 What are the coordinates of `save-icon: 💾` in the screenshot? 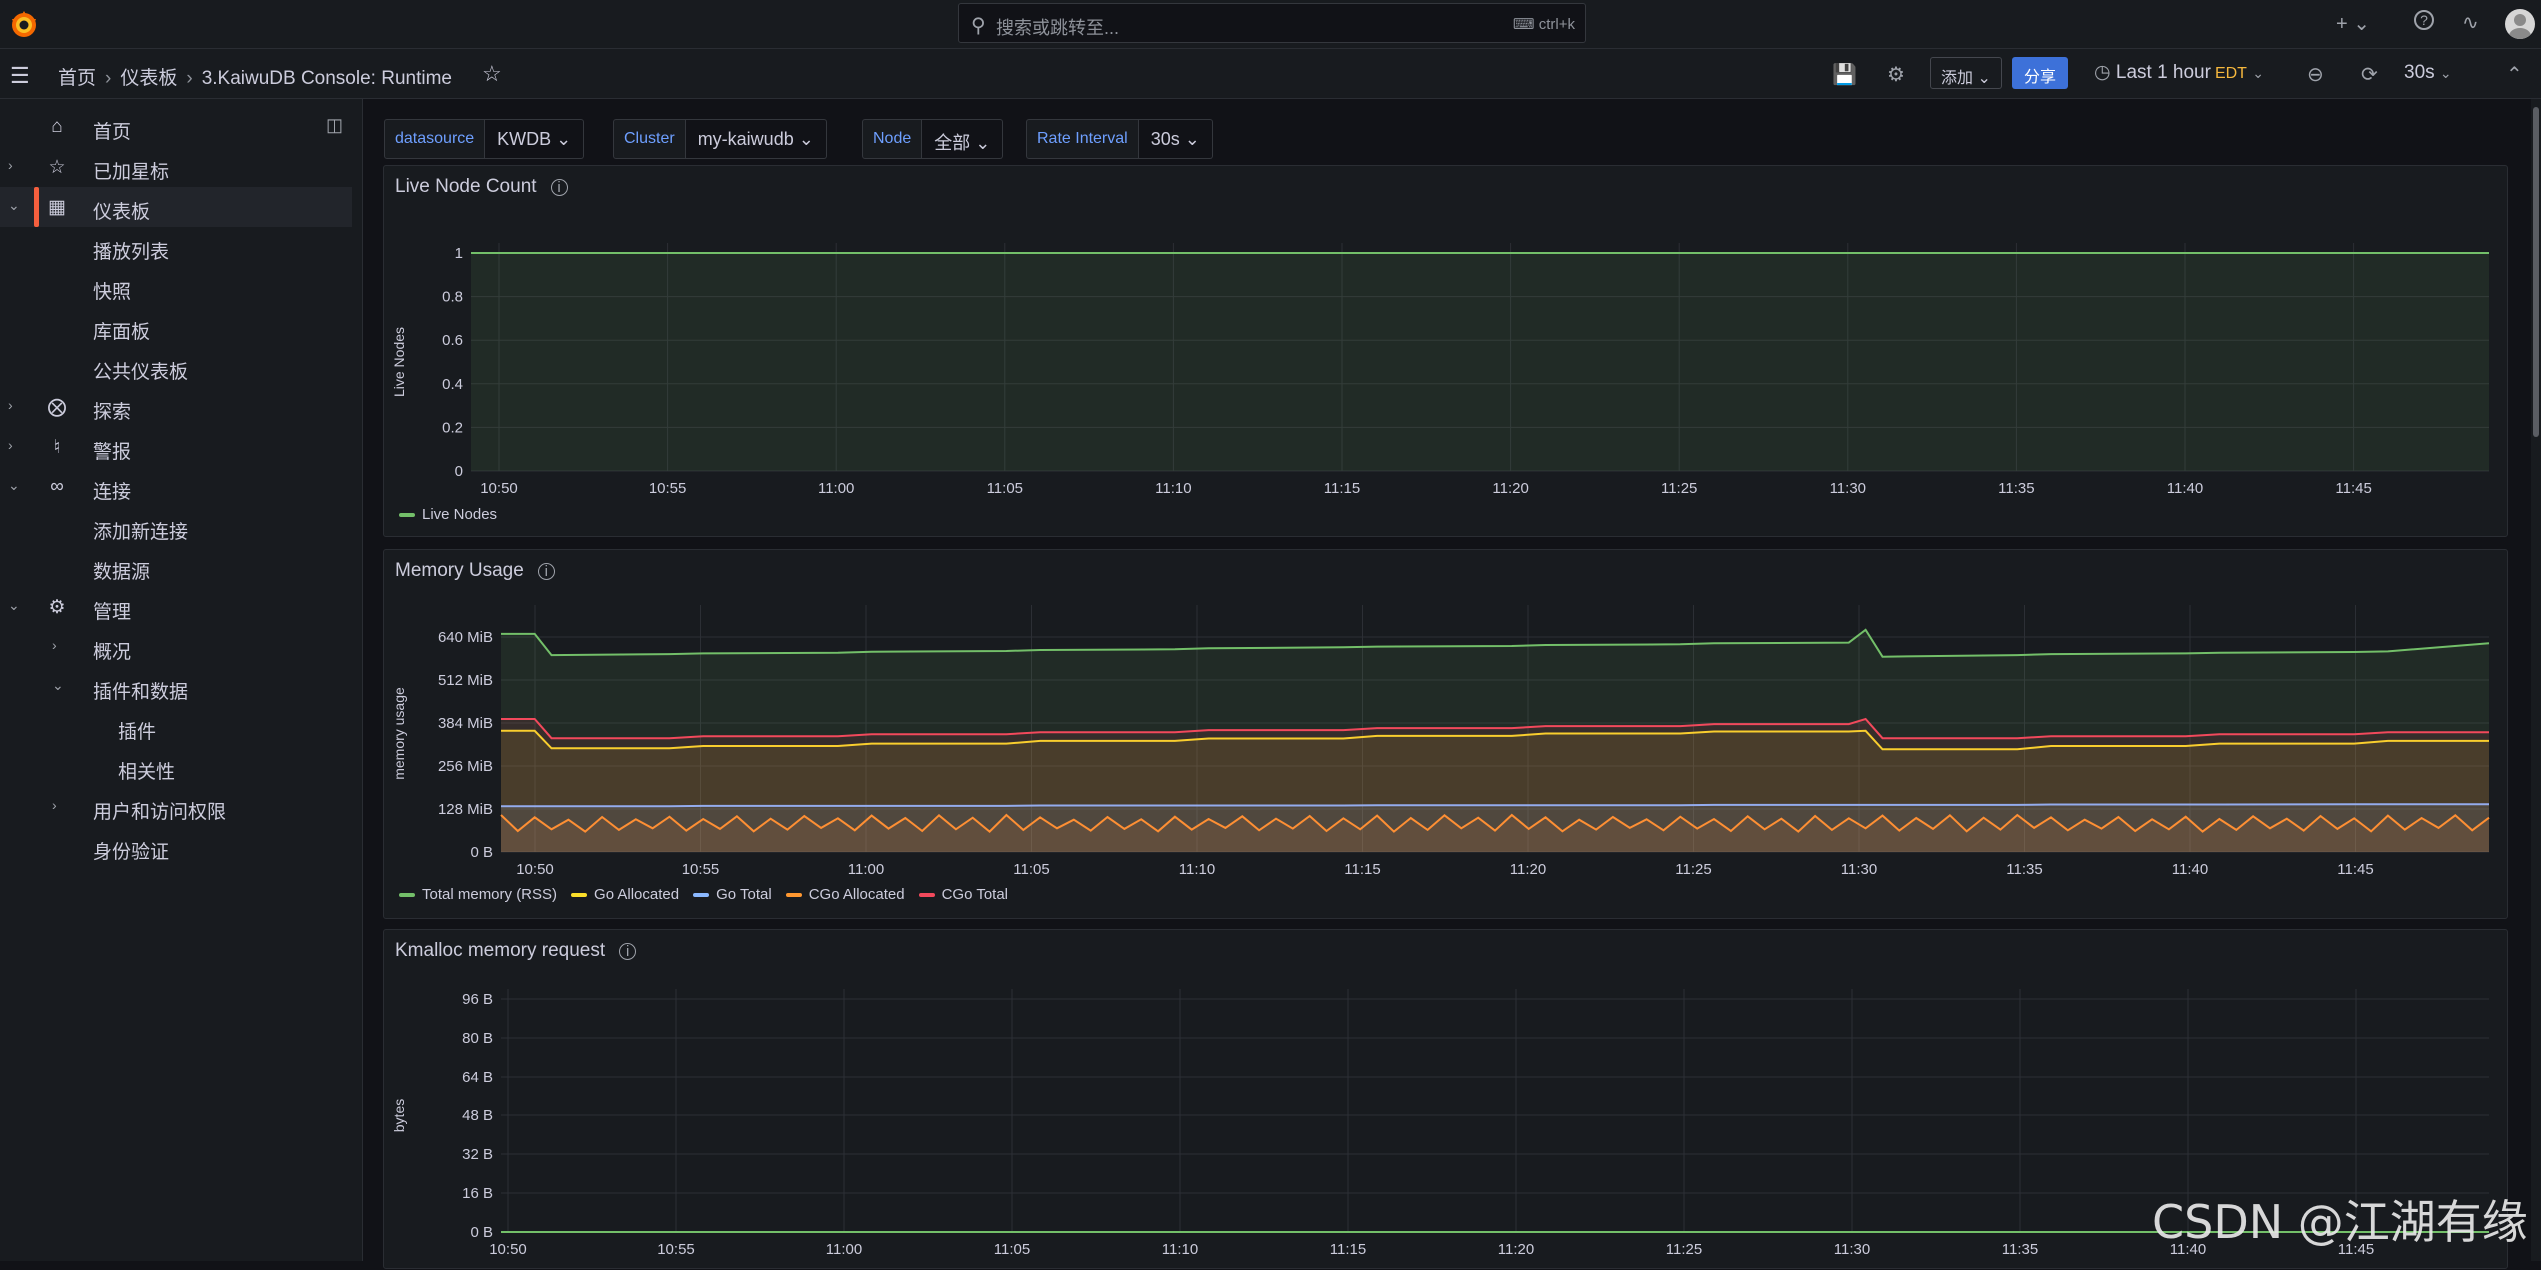 It's located at (1844, 75).